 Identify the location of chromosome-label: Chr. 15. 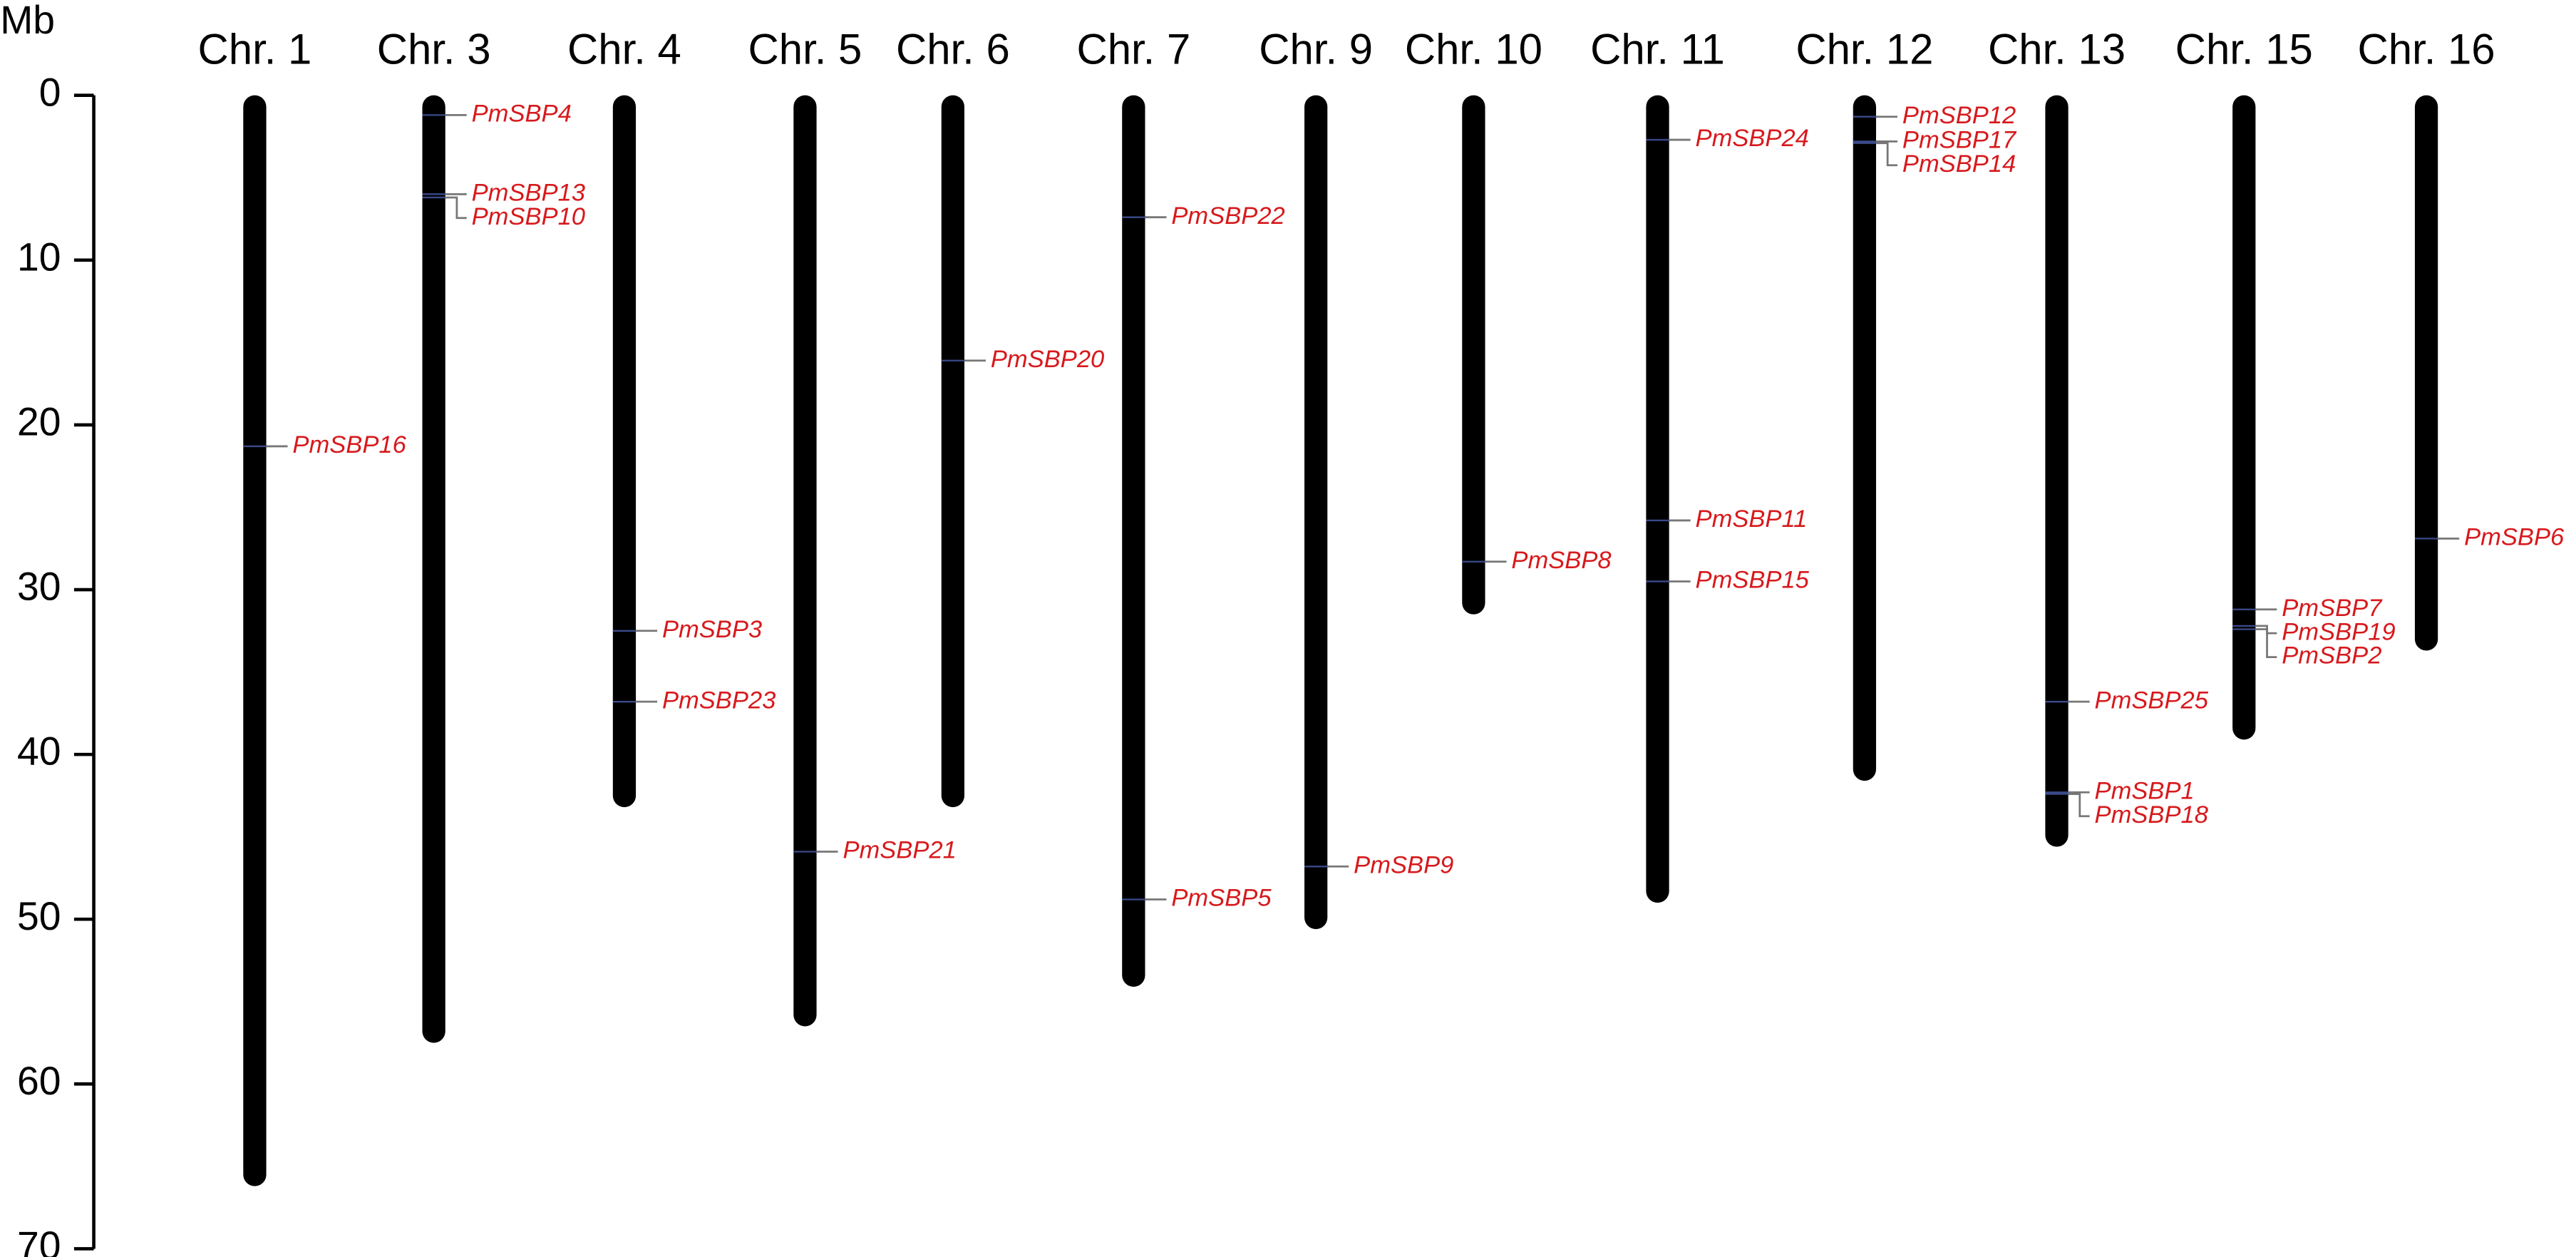
(2244, 49).